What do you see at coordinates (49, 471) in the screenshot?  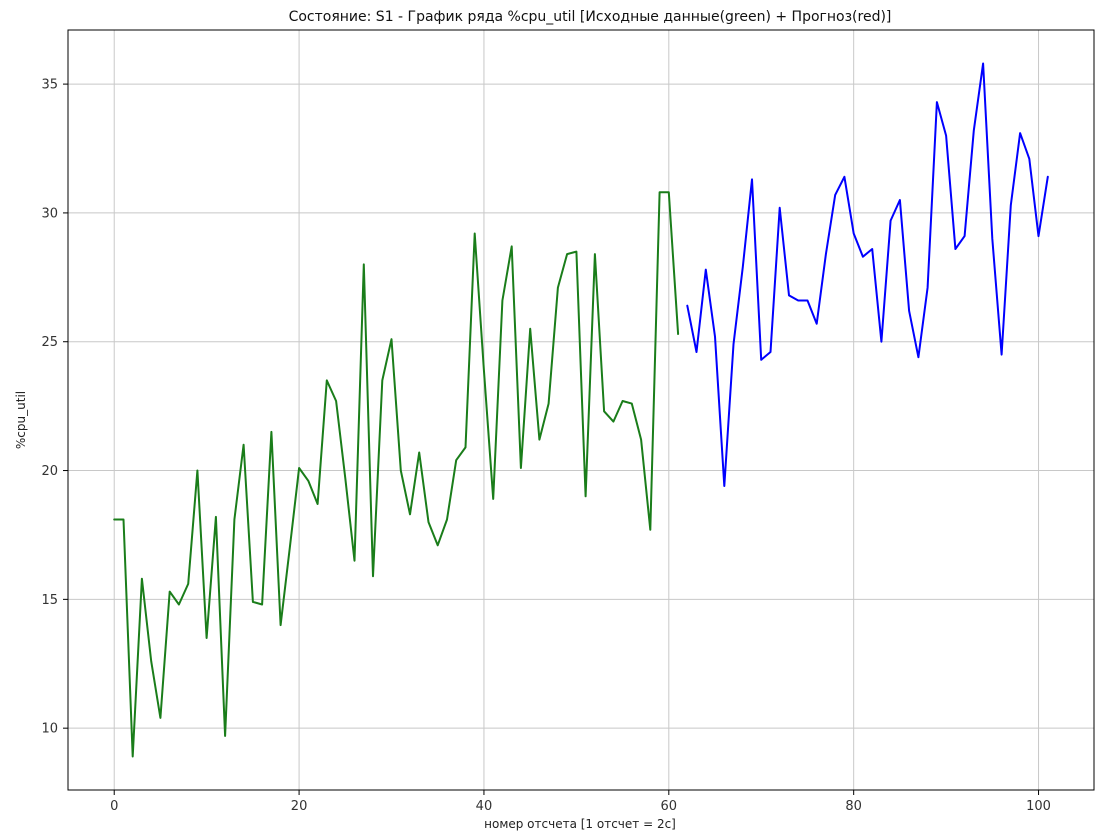 I see `y-tick-label: 20` at bounding box center [49, 471].